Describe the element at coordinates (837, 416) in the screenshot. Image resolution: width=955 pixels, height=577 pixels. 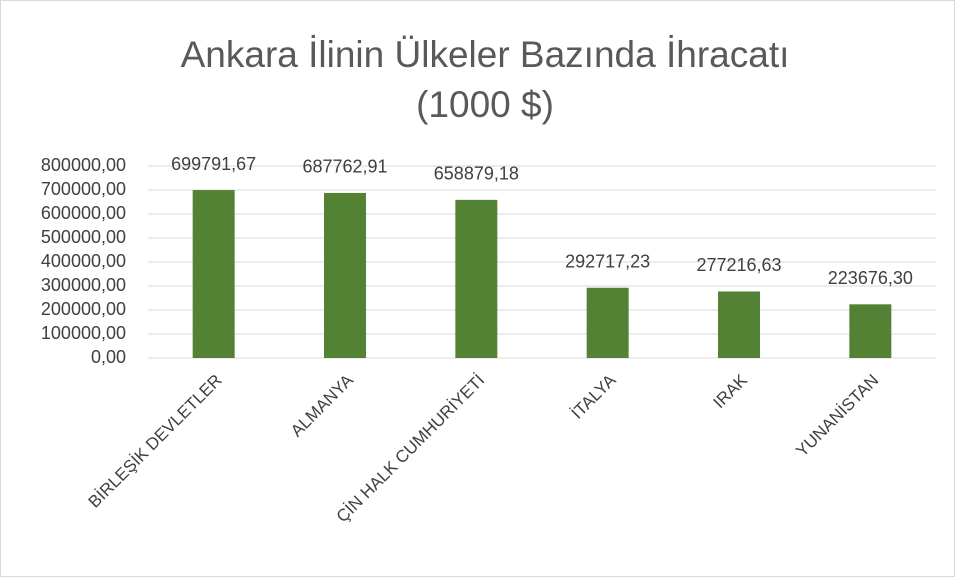
I see `x-tick-label: YUNANİSTAN` at that location.